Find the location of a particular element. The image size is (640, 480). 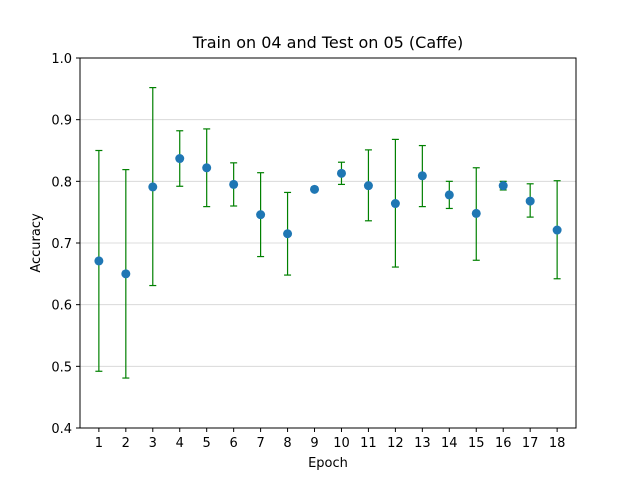

x-tick-label: 6 is located at coordinates (234, 443).